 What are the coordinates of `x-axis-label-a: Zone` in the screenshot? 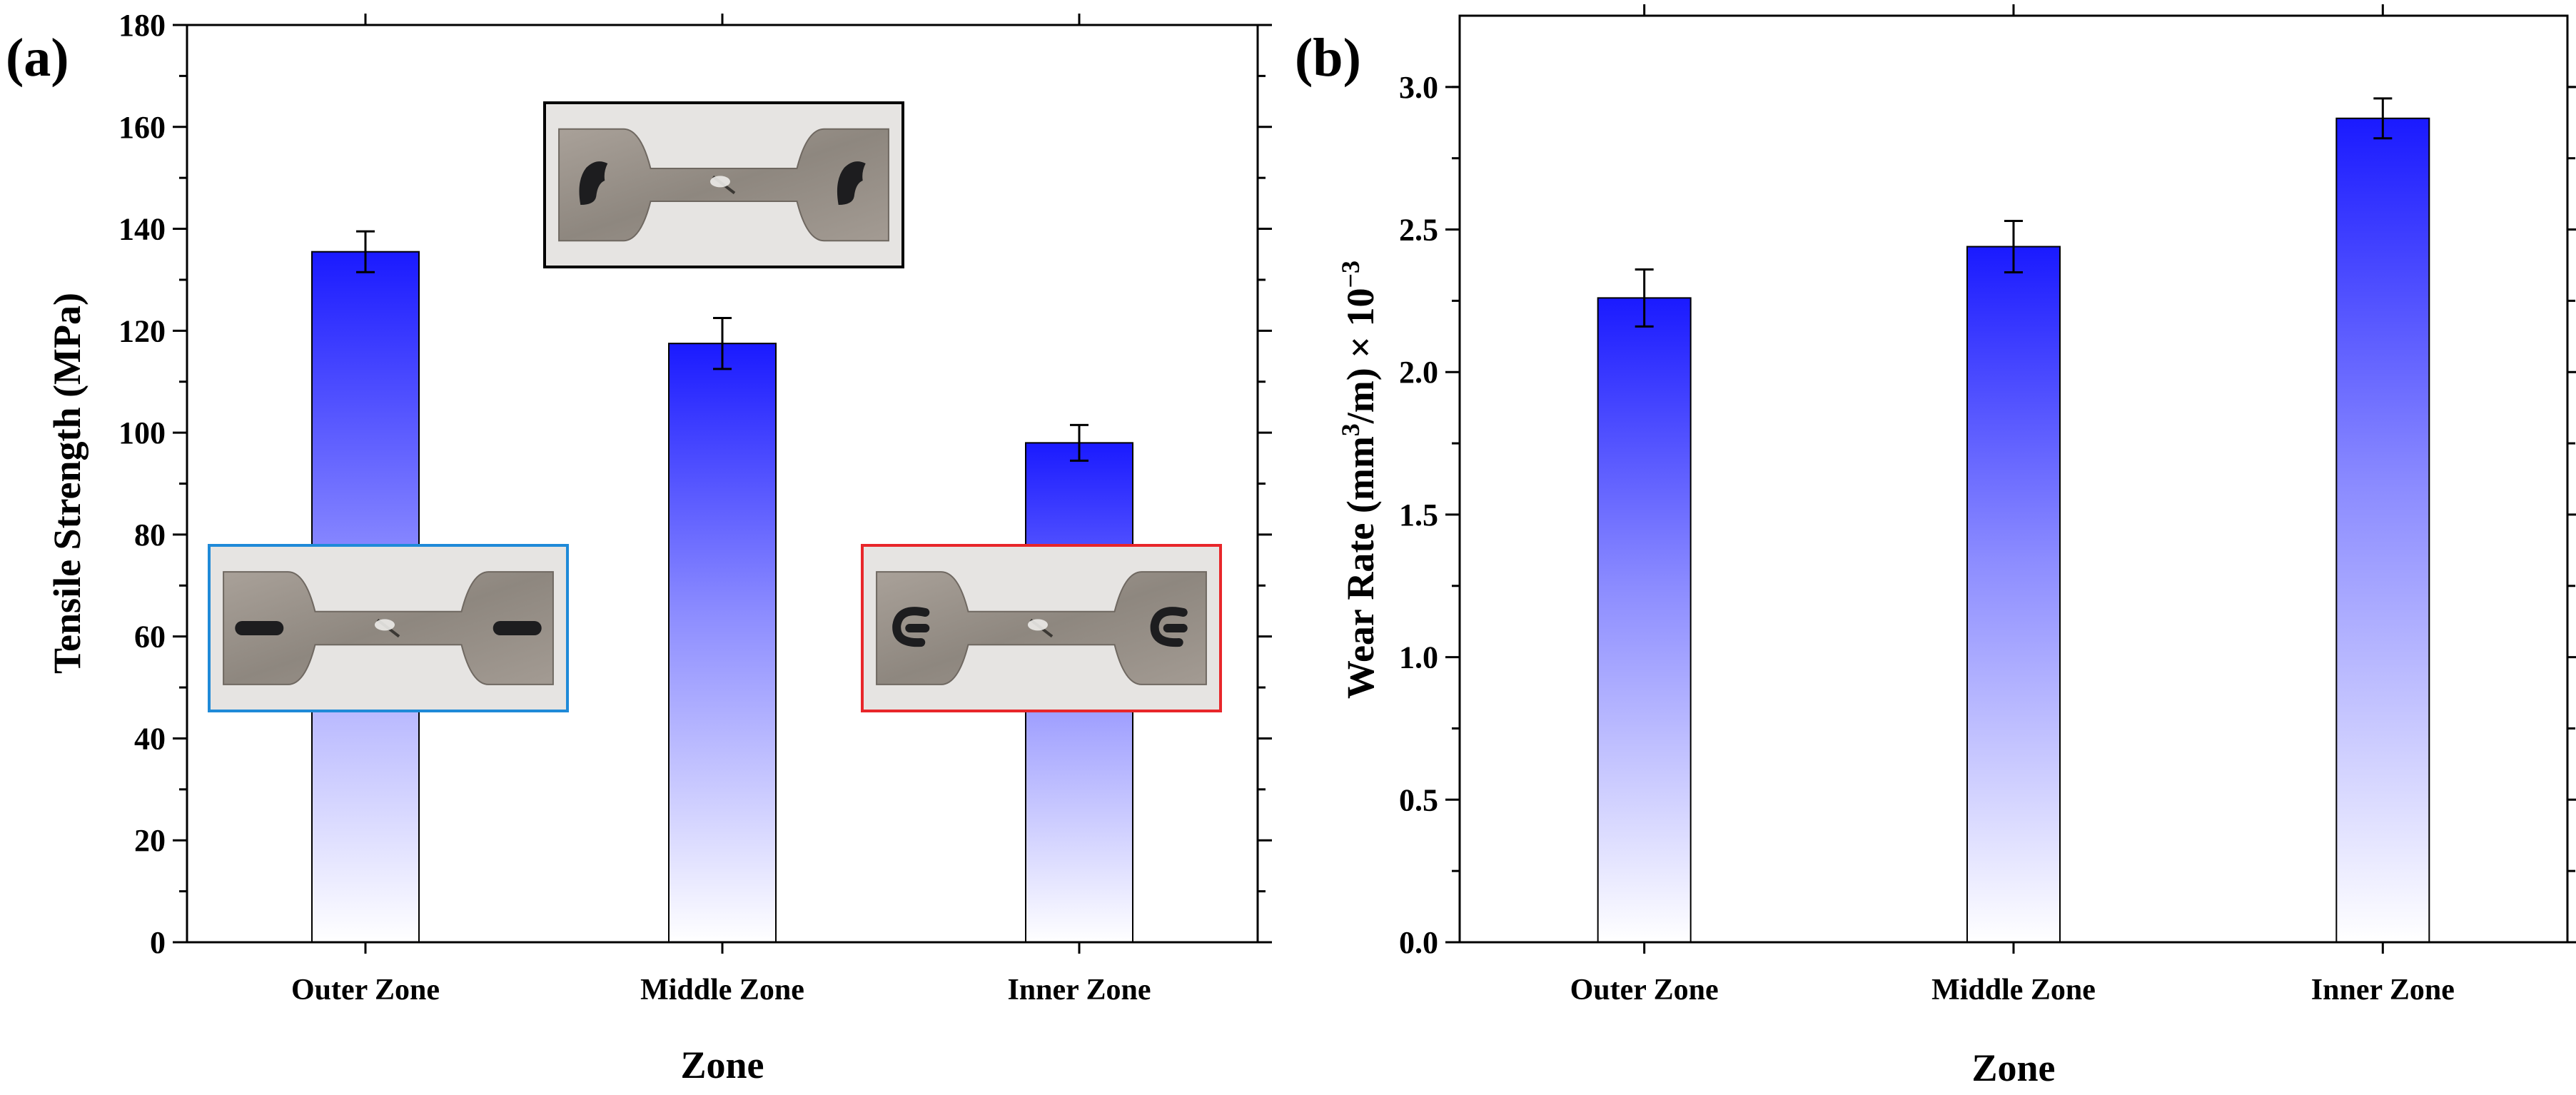 It's located at (722, 1065).